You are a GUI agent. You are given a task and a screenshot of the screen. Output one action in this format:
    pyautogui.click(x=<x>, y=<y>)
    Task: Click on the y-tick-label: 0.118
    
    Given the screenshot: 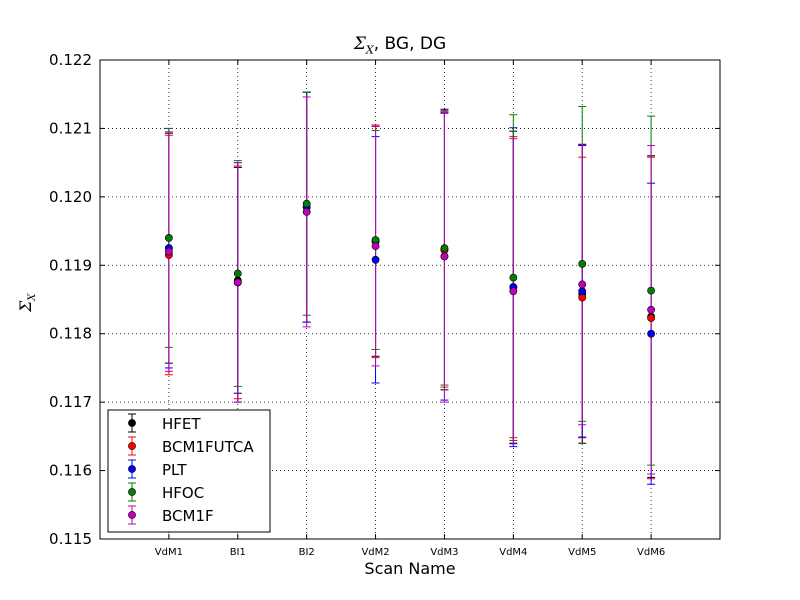 What is the action you would take?
    pyautogui.click(x=70, y=334)
    